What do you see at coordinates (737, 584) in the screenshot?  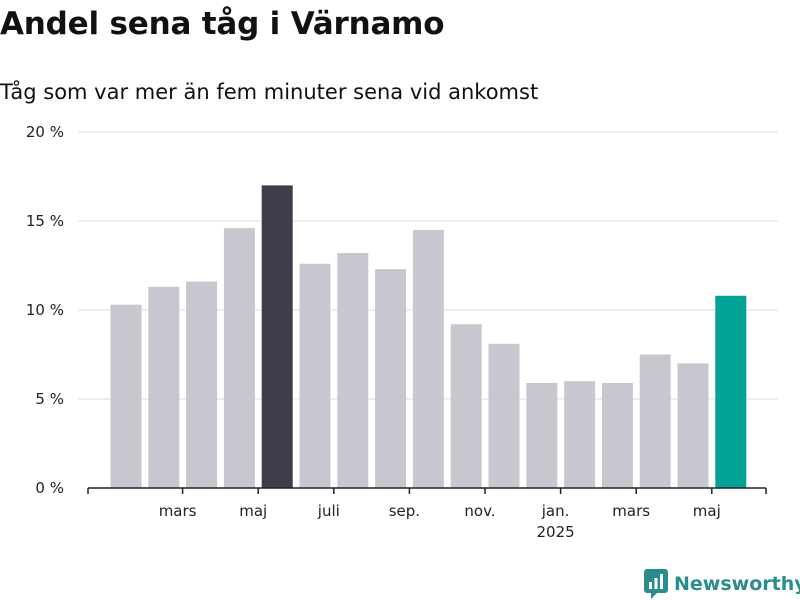 I see `newsworthy-logo-text: Newsworthy` at bounding box center [737, 584].